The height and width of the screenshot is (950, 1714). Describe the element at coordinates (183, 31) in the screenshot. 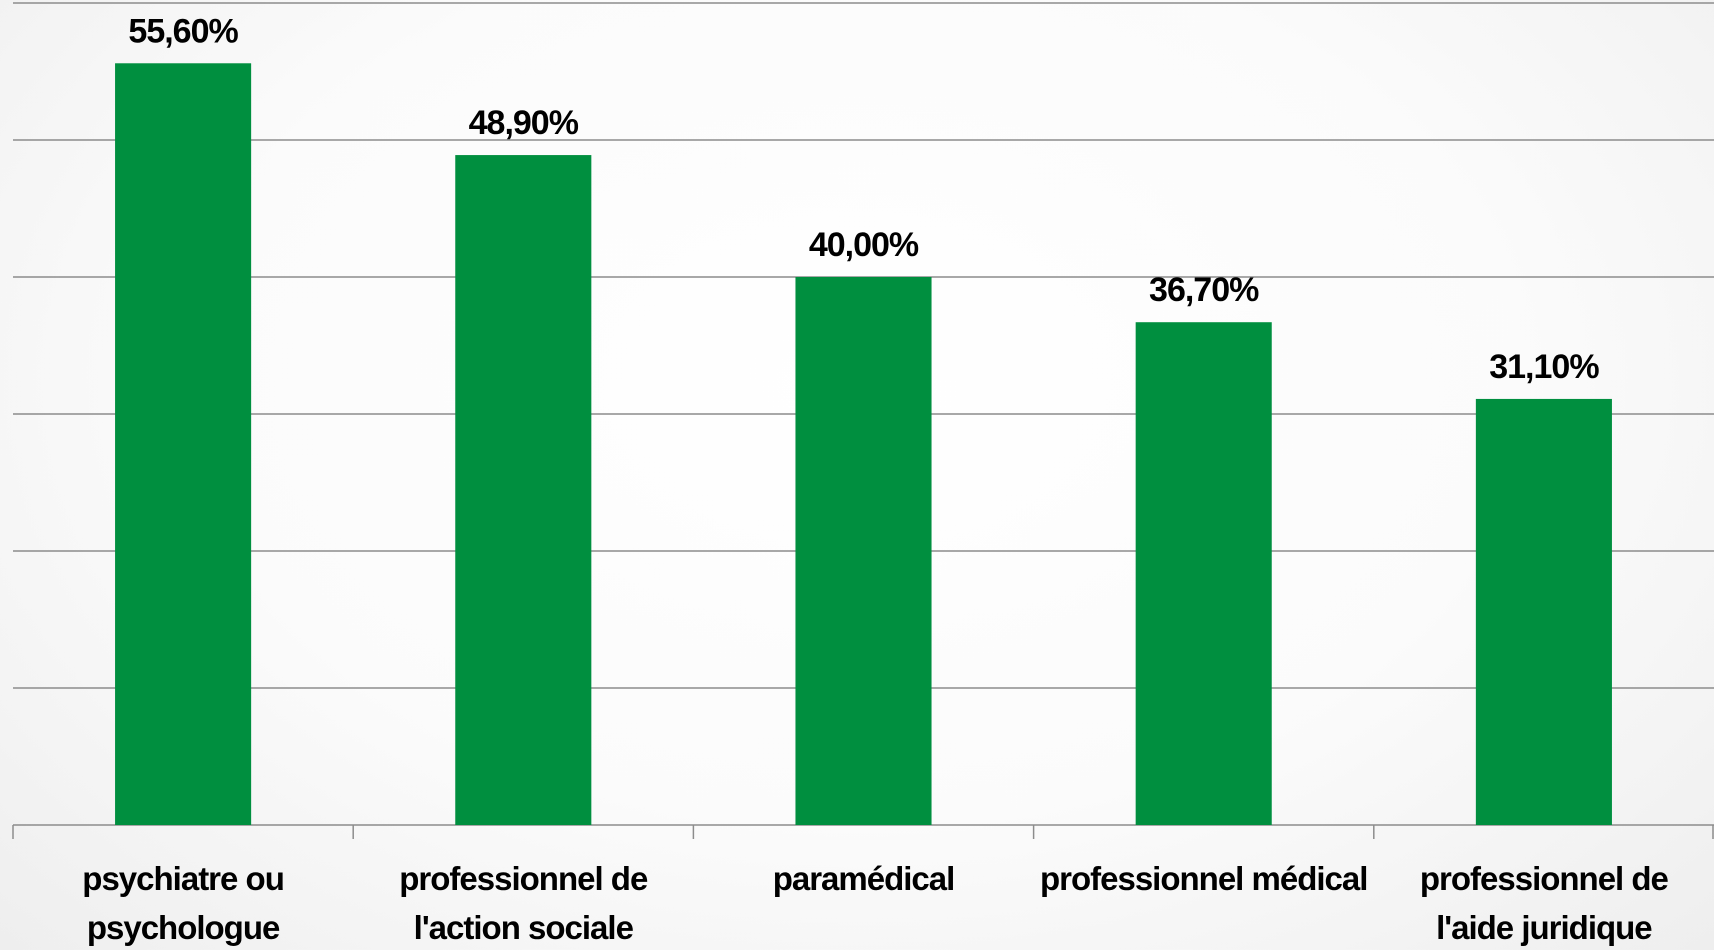

I see `value-label: 55,60%` at that location.